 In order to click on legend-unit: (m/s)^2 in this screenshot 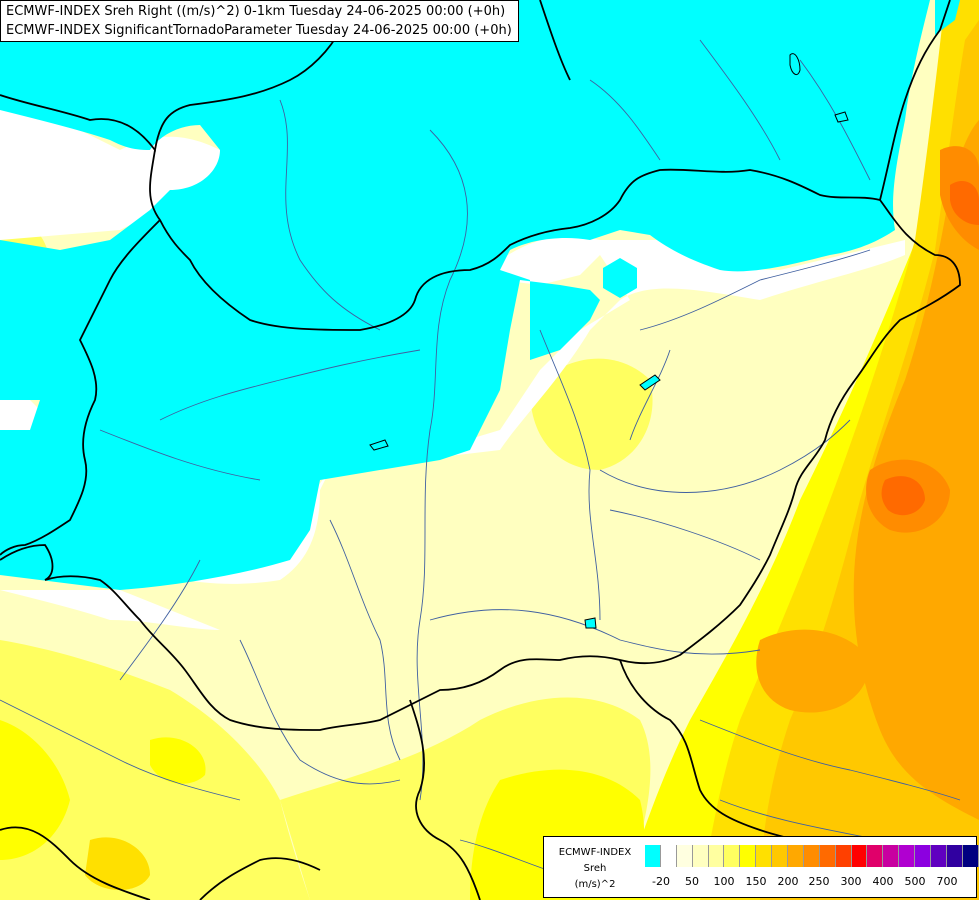, I will do `click(595, 884)`.